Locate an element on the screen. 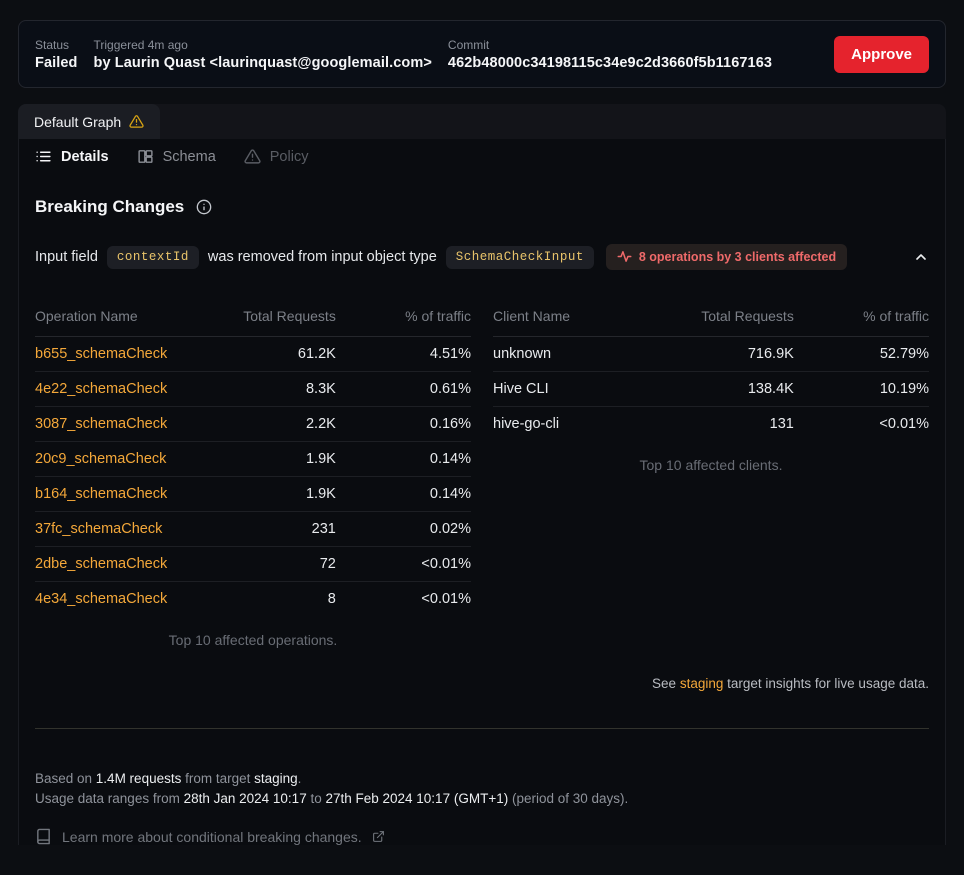  clients-col-name: Client Name is located at coordinates (580, 317).